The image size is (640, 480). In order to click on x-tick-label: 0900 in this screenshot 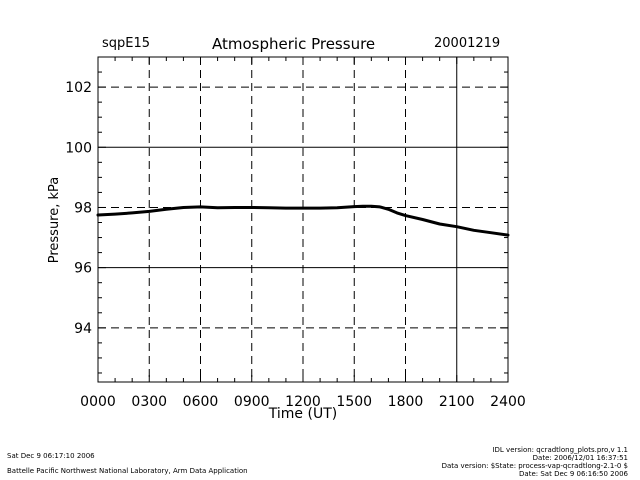, I will do `click(252, 402)`.